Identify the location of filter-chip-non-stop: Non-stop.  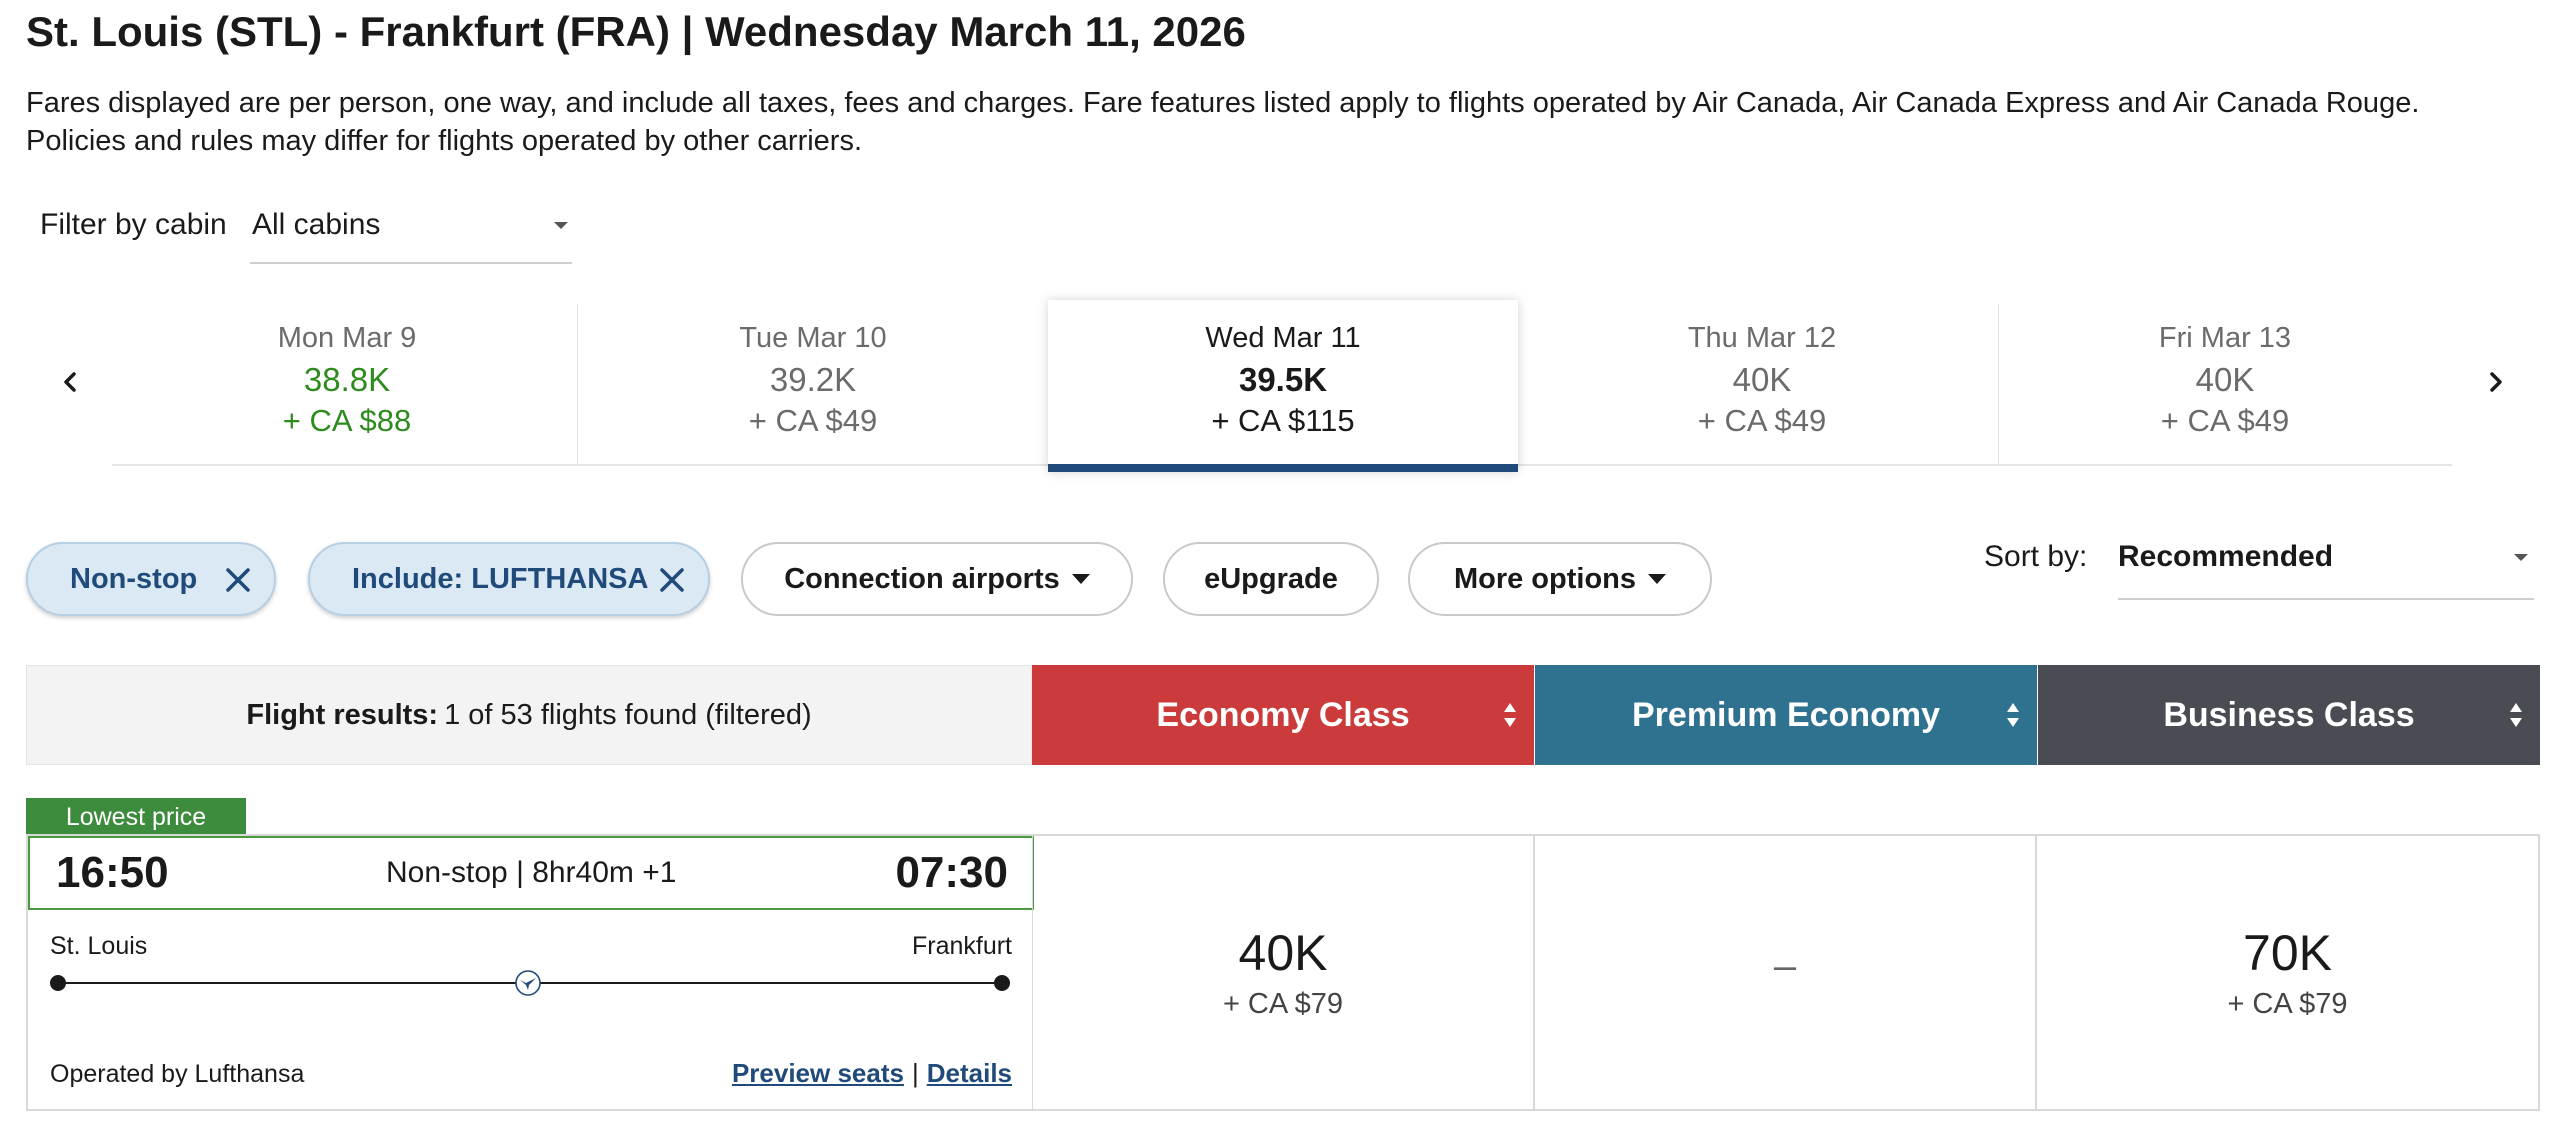
(151, 579).